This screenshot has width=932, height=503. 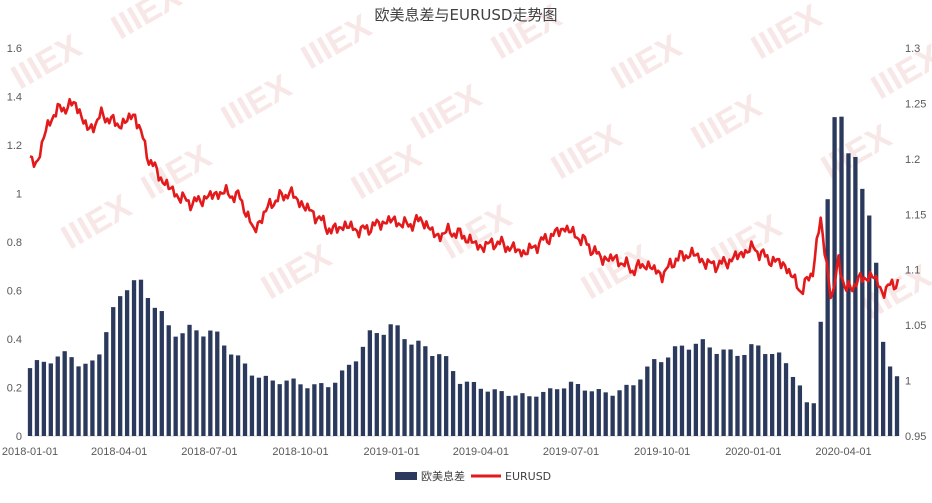 What do you see at coordinates (915, 243) in the screenshot?
I see `right-y-axis: 0.95 1 1.05 1.1 1.15 1.2 1.25 1.3` at bounding box center [915, 243].